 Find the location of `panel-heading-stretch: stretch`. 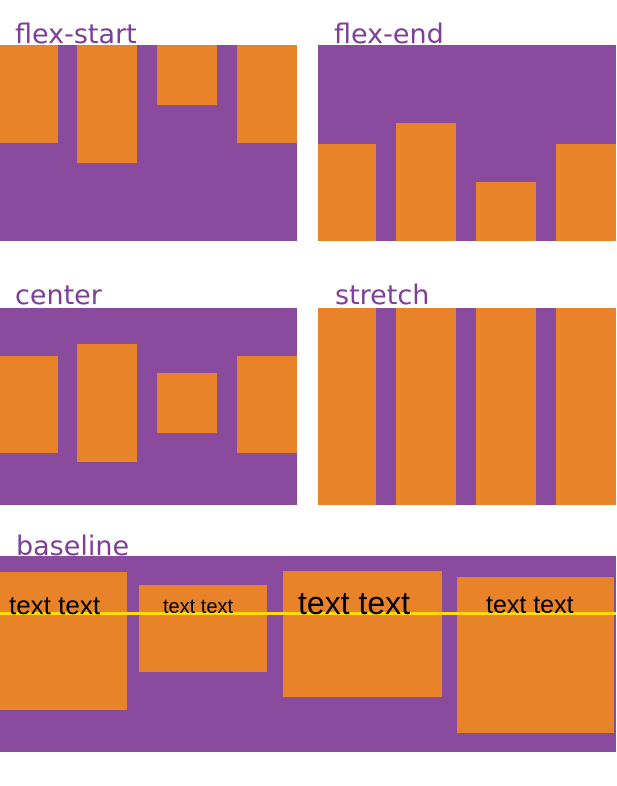

panel-heading-stretch: stretch is located at coordinates (382, 295).